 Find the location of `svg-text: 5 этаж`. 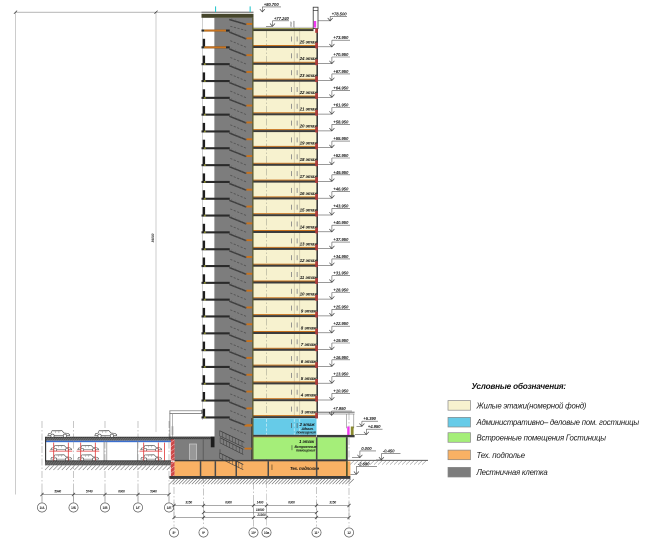

svg-text: 5 этаж is located at coordinates (309, 378).